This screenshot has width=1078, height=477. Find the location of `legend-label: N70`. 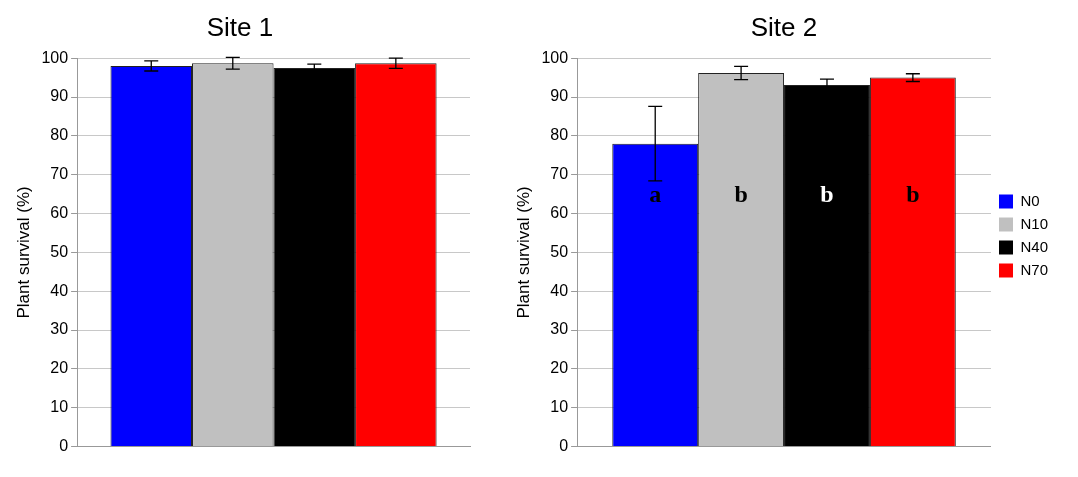

legend-label: N70 is located at coordinates (1034, 269).